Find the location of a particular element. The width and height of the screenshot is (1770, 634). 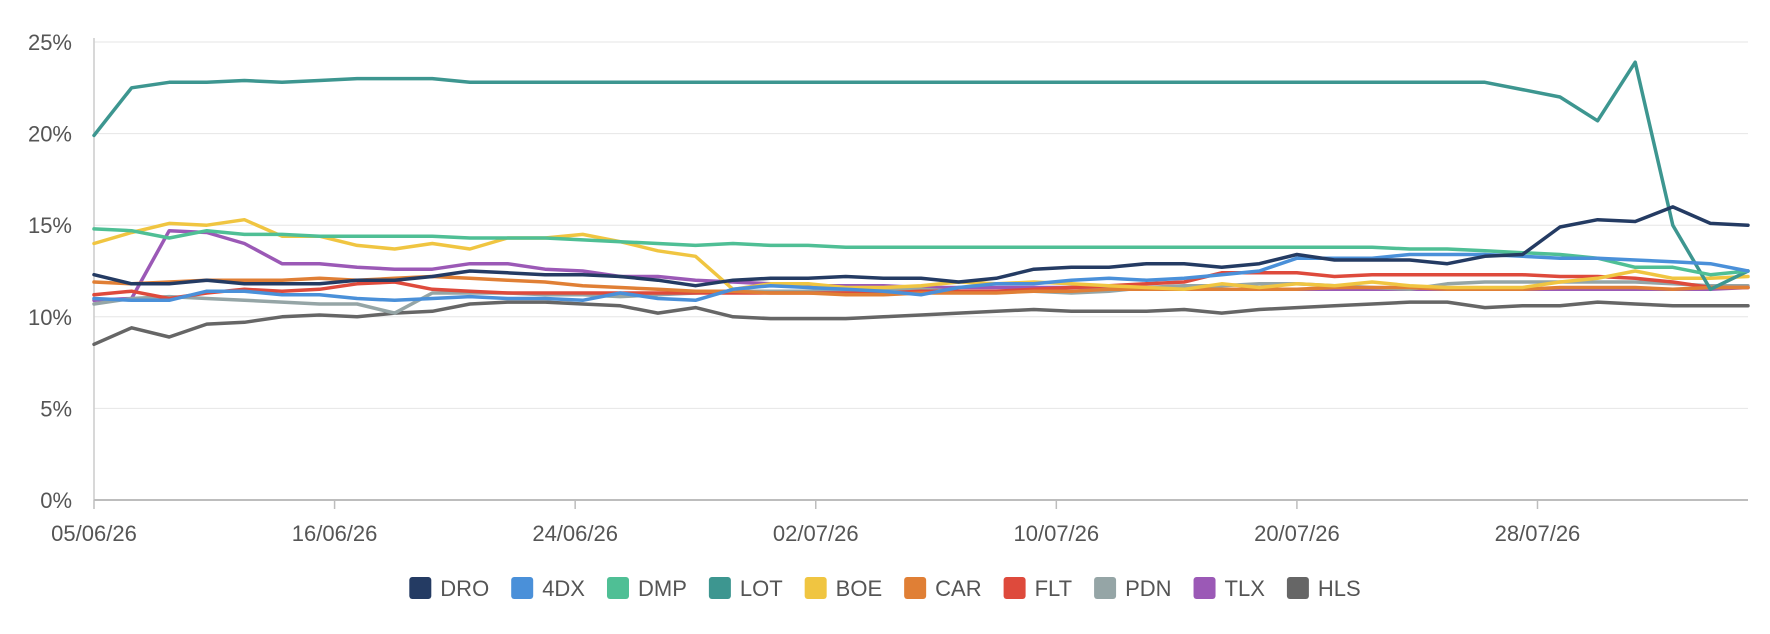

x-tick-label: 02/07/26 is located at coordinates (816, 533).